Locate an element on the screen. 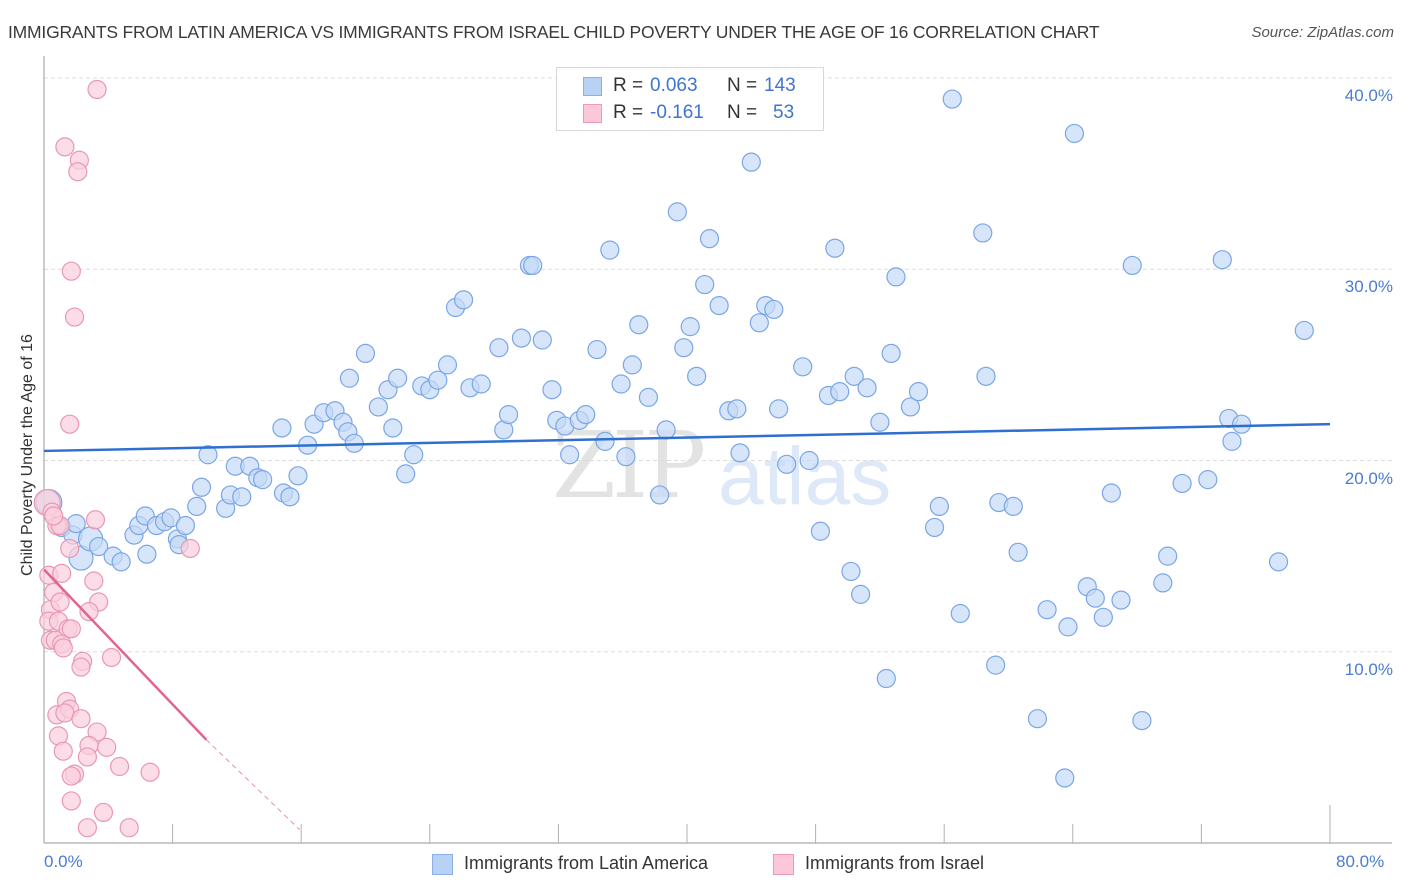 This screenshot has height=892, width=1406. bottom-legend-swatch-latin-america is located at coordinates (442, 864).